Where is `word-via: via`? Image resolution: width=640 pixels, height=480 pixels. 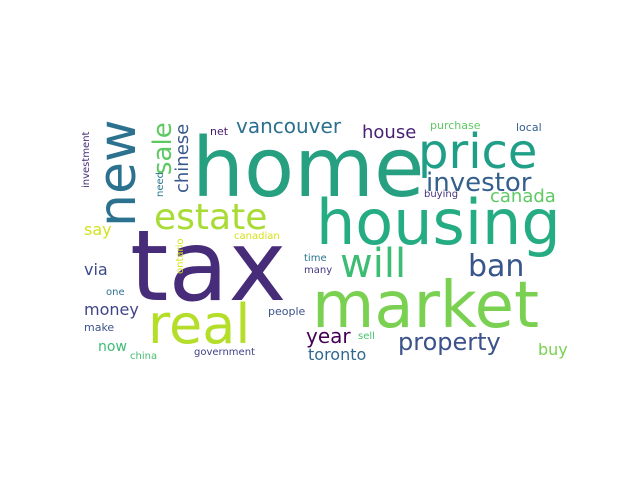
word-via: via is located at coordinates (96, 269).